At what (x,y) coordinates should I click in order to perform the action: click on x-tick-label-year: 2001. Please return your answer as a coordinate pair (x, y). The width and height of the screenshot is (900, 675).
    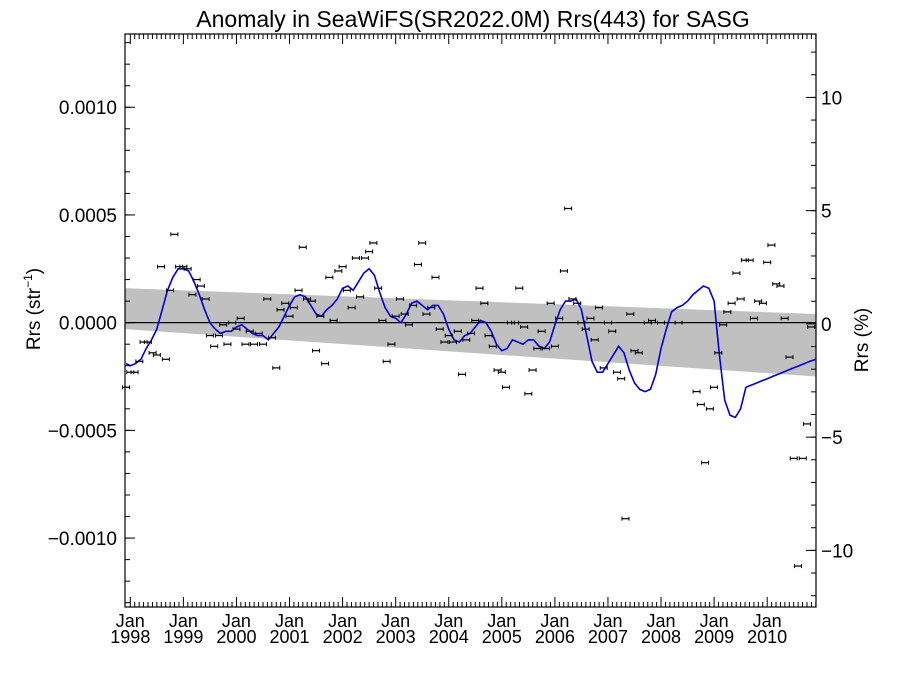
    Looking at the image, I should click on (290, 637).